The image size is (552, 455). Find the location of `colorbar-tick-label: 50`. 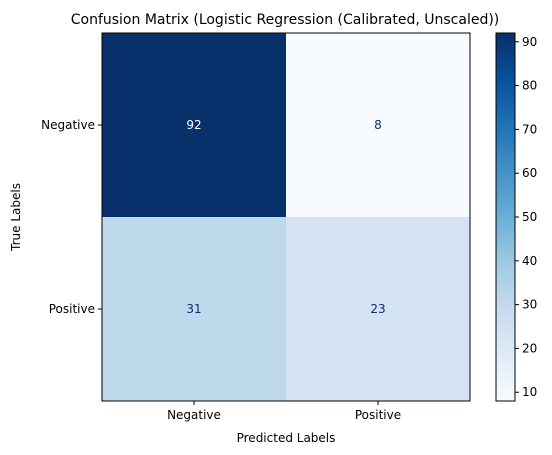

colorbar-tick-label: 50 is located at coordinates (529, 217).